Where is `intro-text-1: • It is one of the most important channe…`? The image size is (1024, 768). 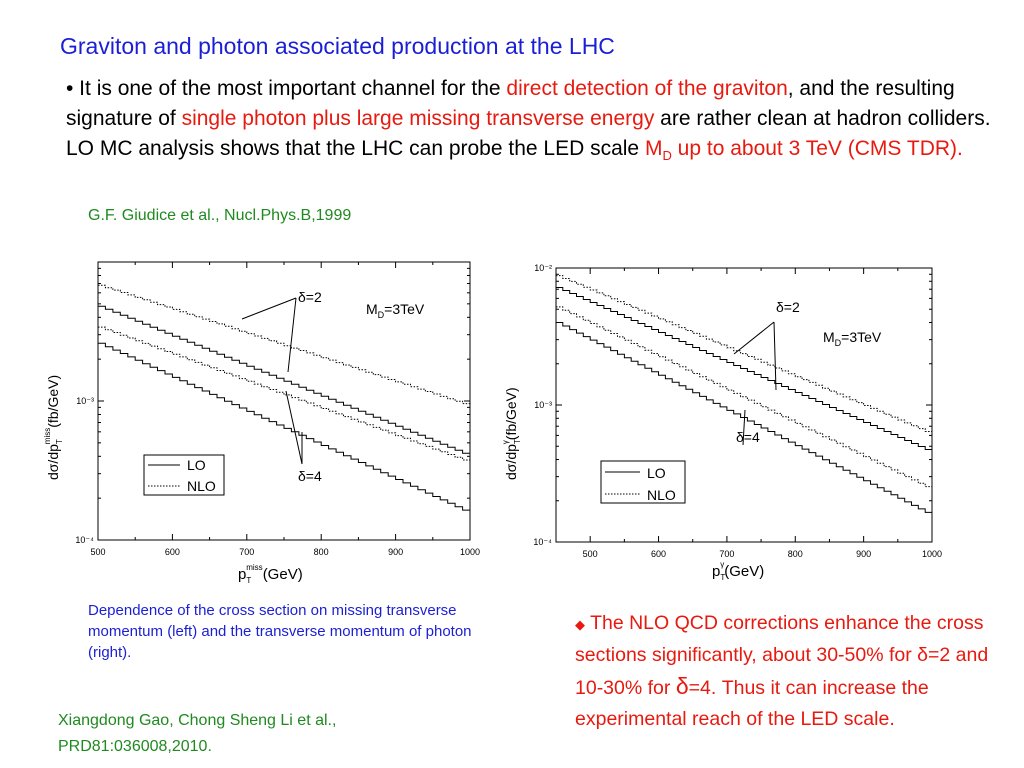 intro-text-1: • It is one of the most important channe… is located at coordinates (286, 88).